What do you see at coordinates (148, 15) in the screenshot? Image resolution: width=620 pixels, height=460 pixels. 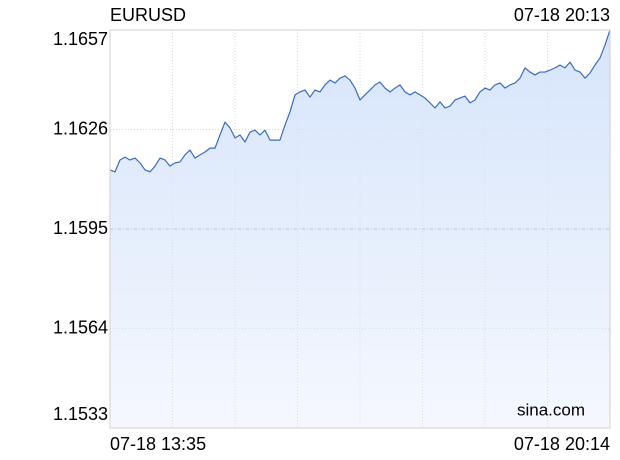 I see `chart-title: EURUSD` at bounding box center [148, 15].